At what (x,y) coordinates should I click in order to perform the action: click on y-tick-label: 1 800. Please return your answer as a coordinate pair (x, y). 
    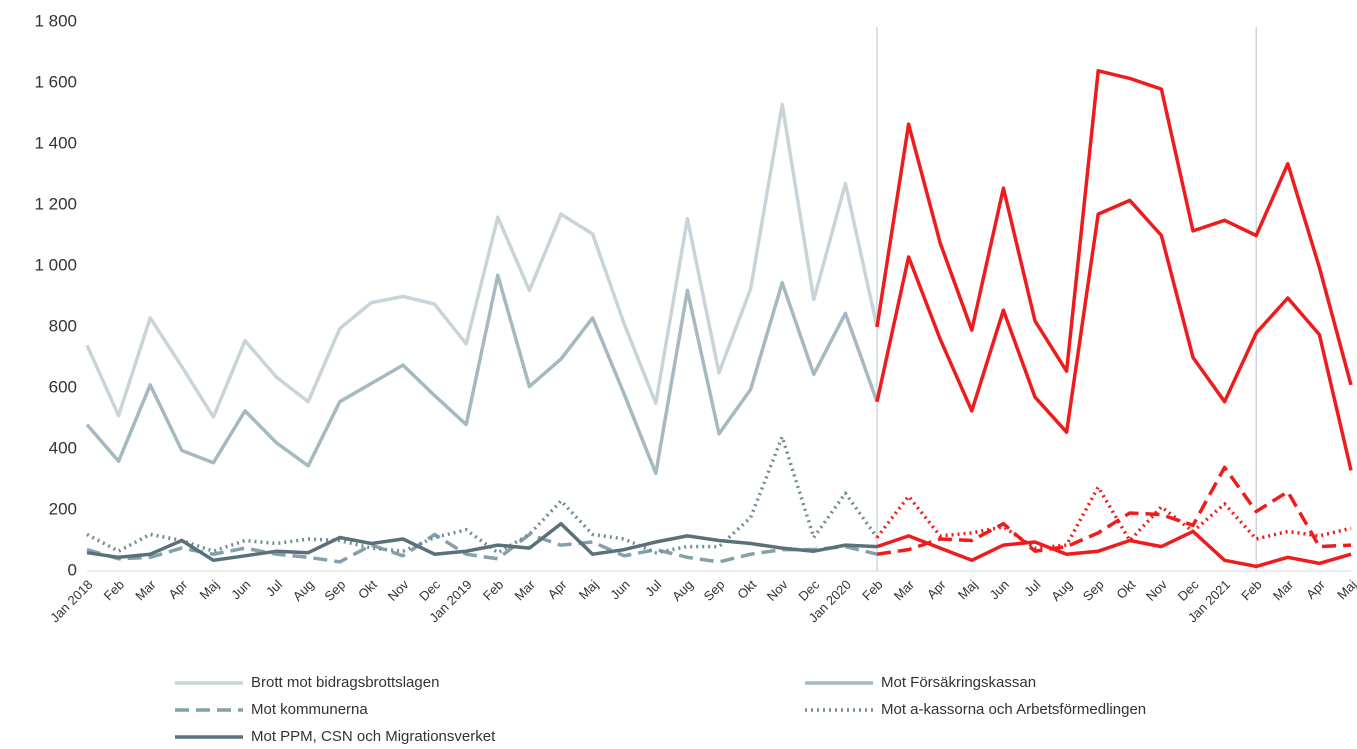
    Looking at the image, I should click on (55, 20).